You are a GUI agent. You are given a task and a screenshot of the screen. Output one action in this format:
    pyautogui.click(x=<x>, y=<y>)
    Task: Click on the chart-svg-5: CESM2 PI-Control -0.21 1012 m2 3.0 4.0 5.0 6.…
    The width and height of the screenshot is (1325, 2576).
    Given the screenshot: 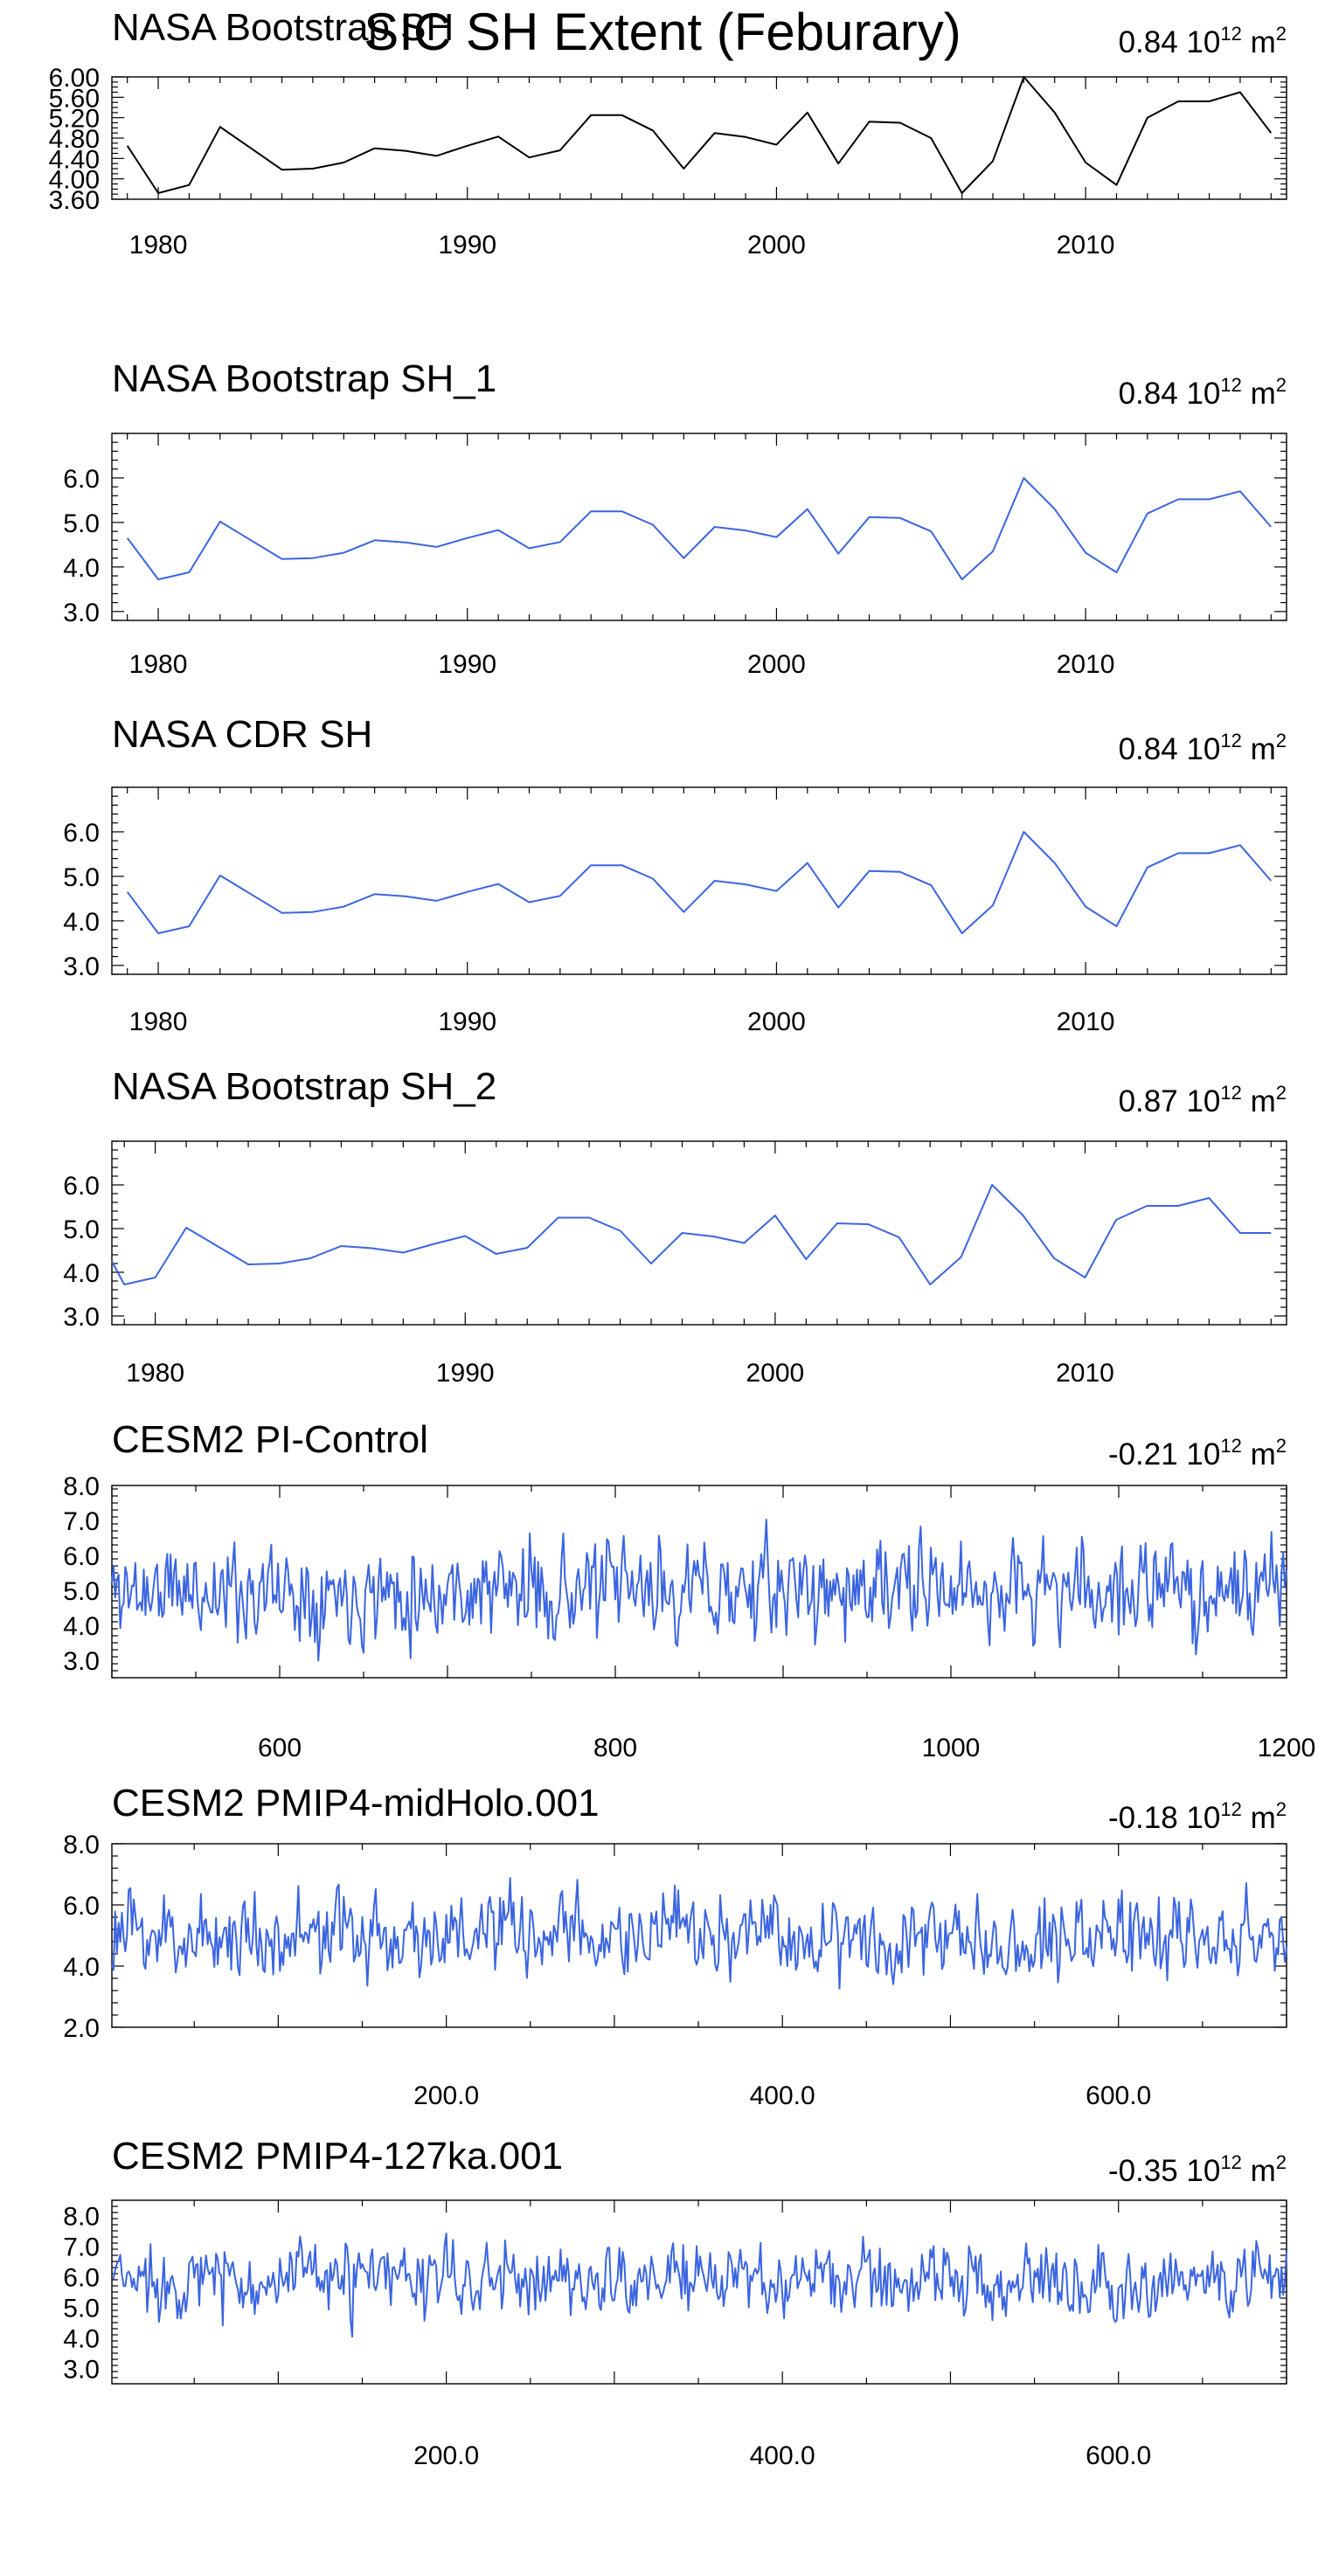 What is the action you would take?
    pyautogui.click(x=689, y=1590)
    